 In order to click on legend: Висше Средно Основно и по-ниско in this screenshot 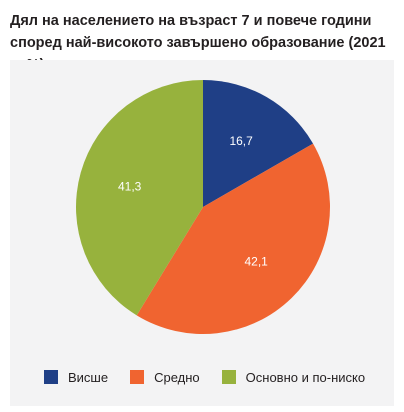, I will do `click(215, 377)`.